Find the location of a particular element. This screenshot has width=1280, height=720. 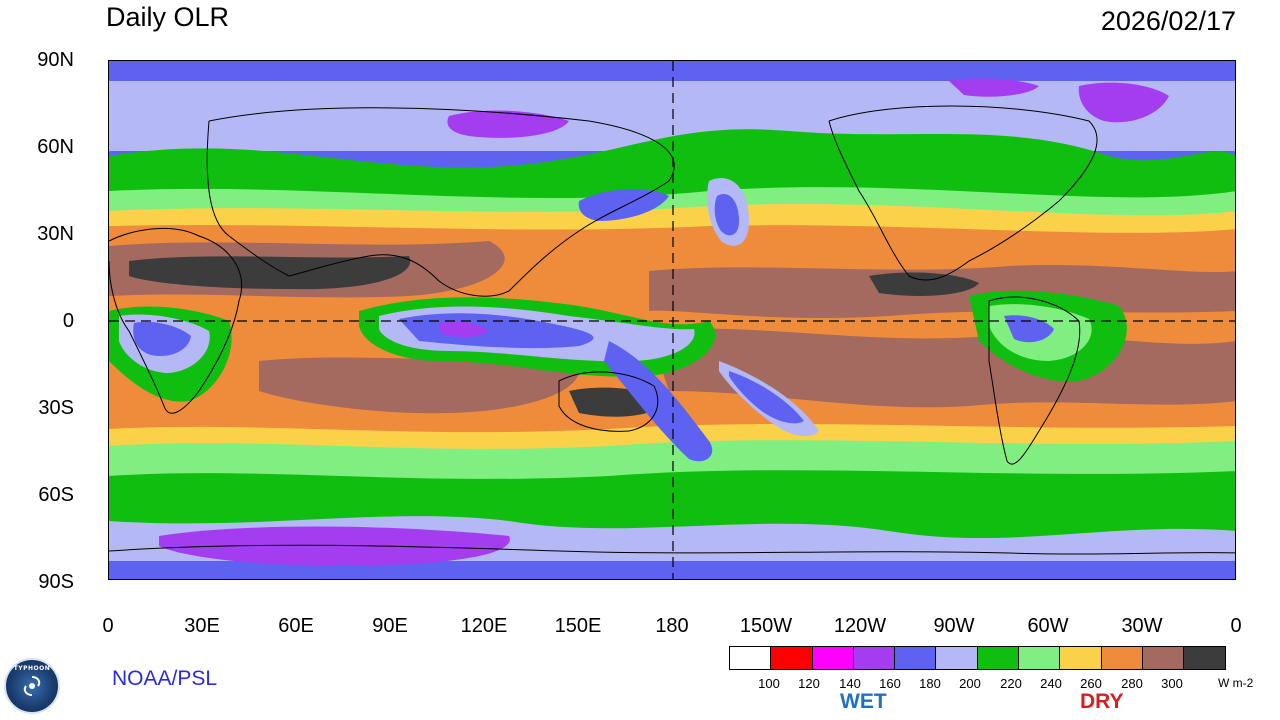

legend-tick: 240 is located at coordinates (1051, 683).